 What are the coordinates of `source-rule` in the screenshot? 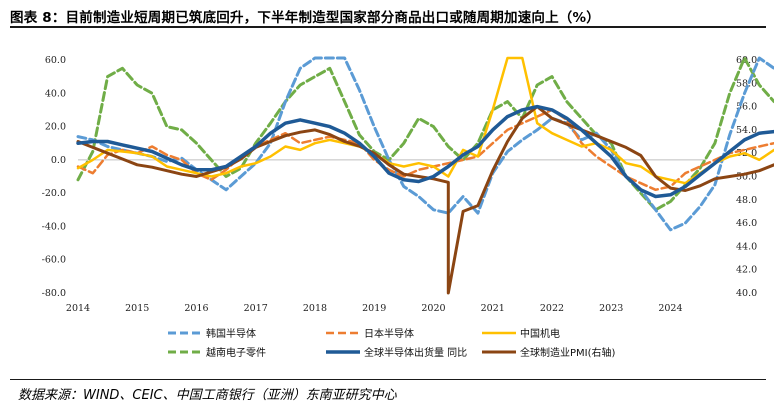 It's located at (388, 379).